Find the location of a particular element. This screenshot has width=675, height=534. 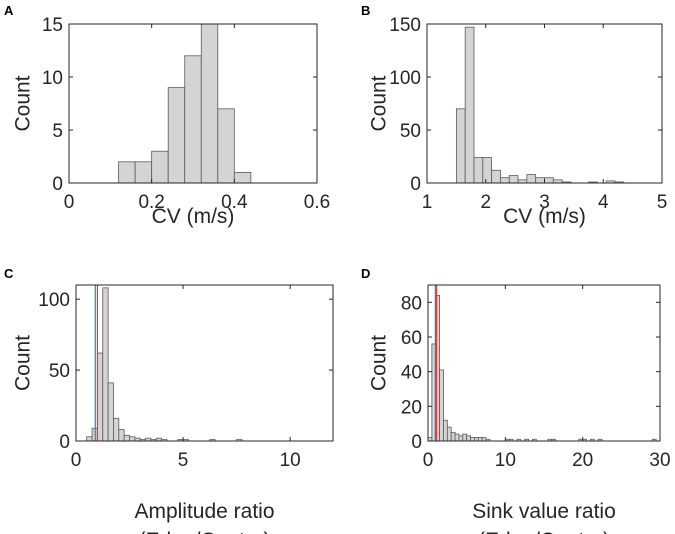

x-tick-label: 2 is located at coordinates (485, 202).